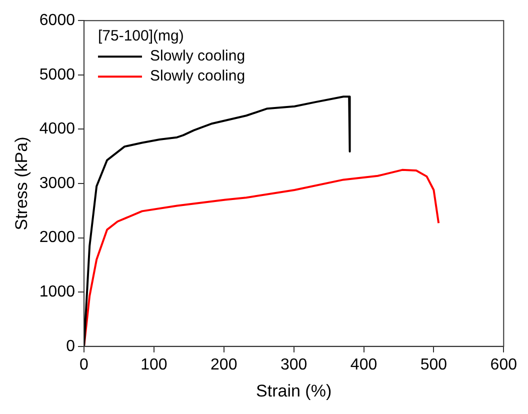  I want to click on y-tick-label: 0, so click(71, 346).